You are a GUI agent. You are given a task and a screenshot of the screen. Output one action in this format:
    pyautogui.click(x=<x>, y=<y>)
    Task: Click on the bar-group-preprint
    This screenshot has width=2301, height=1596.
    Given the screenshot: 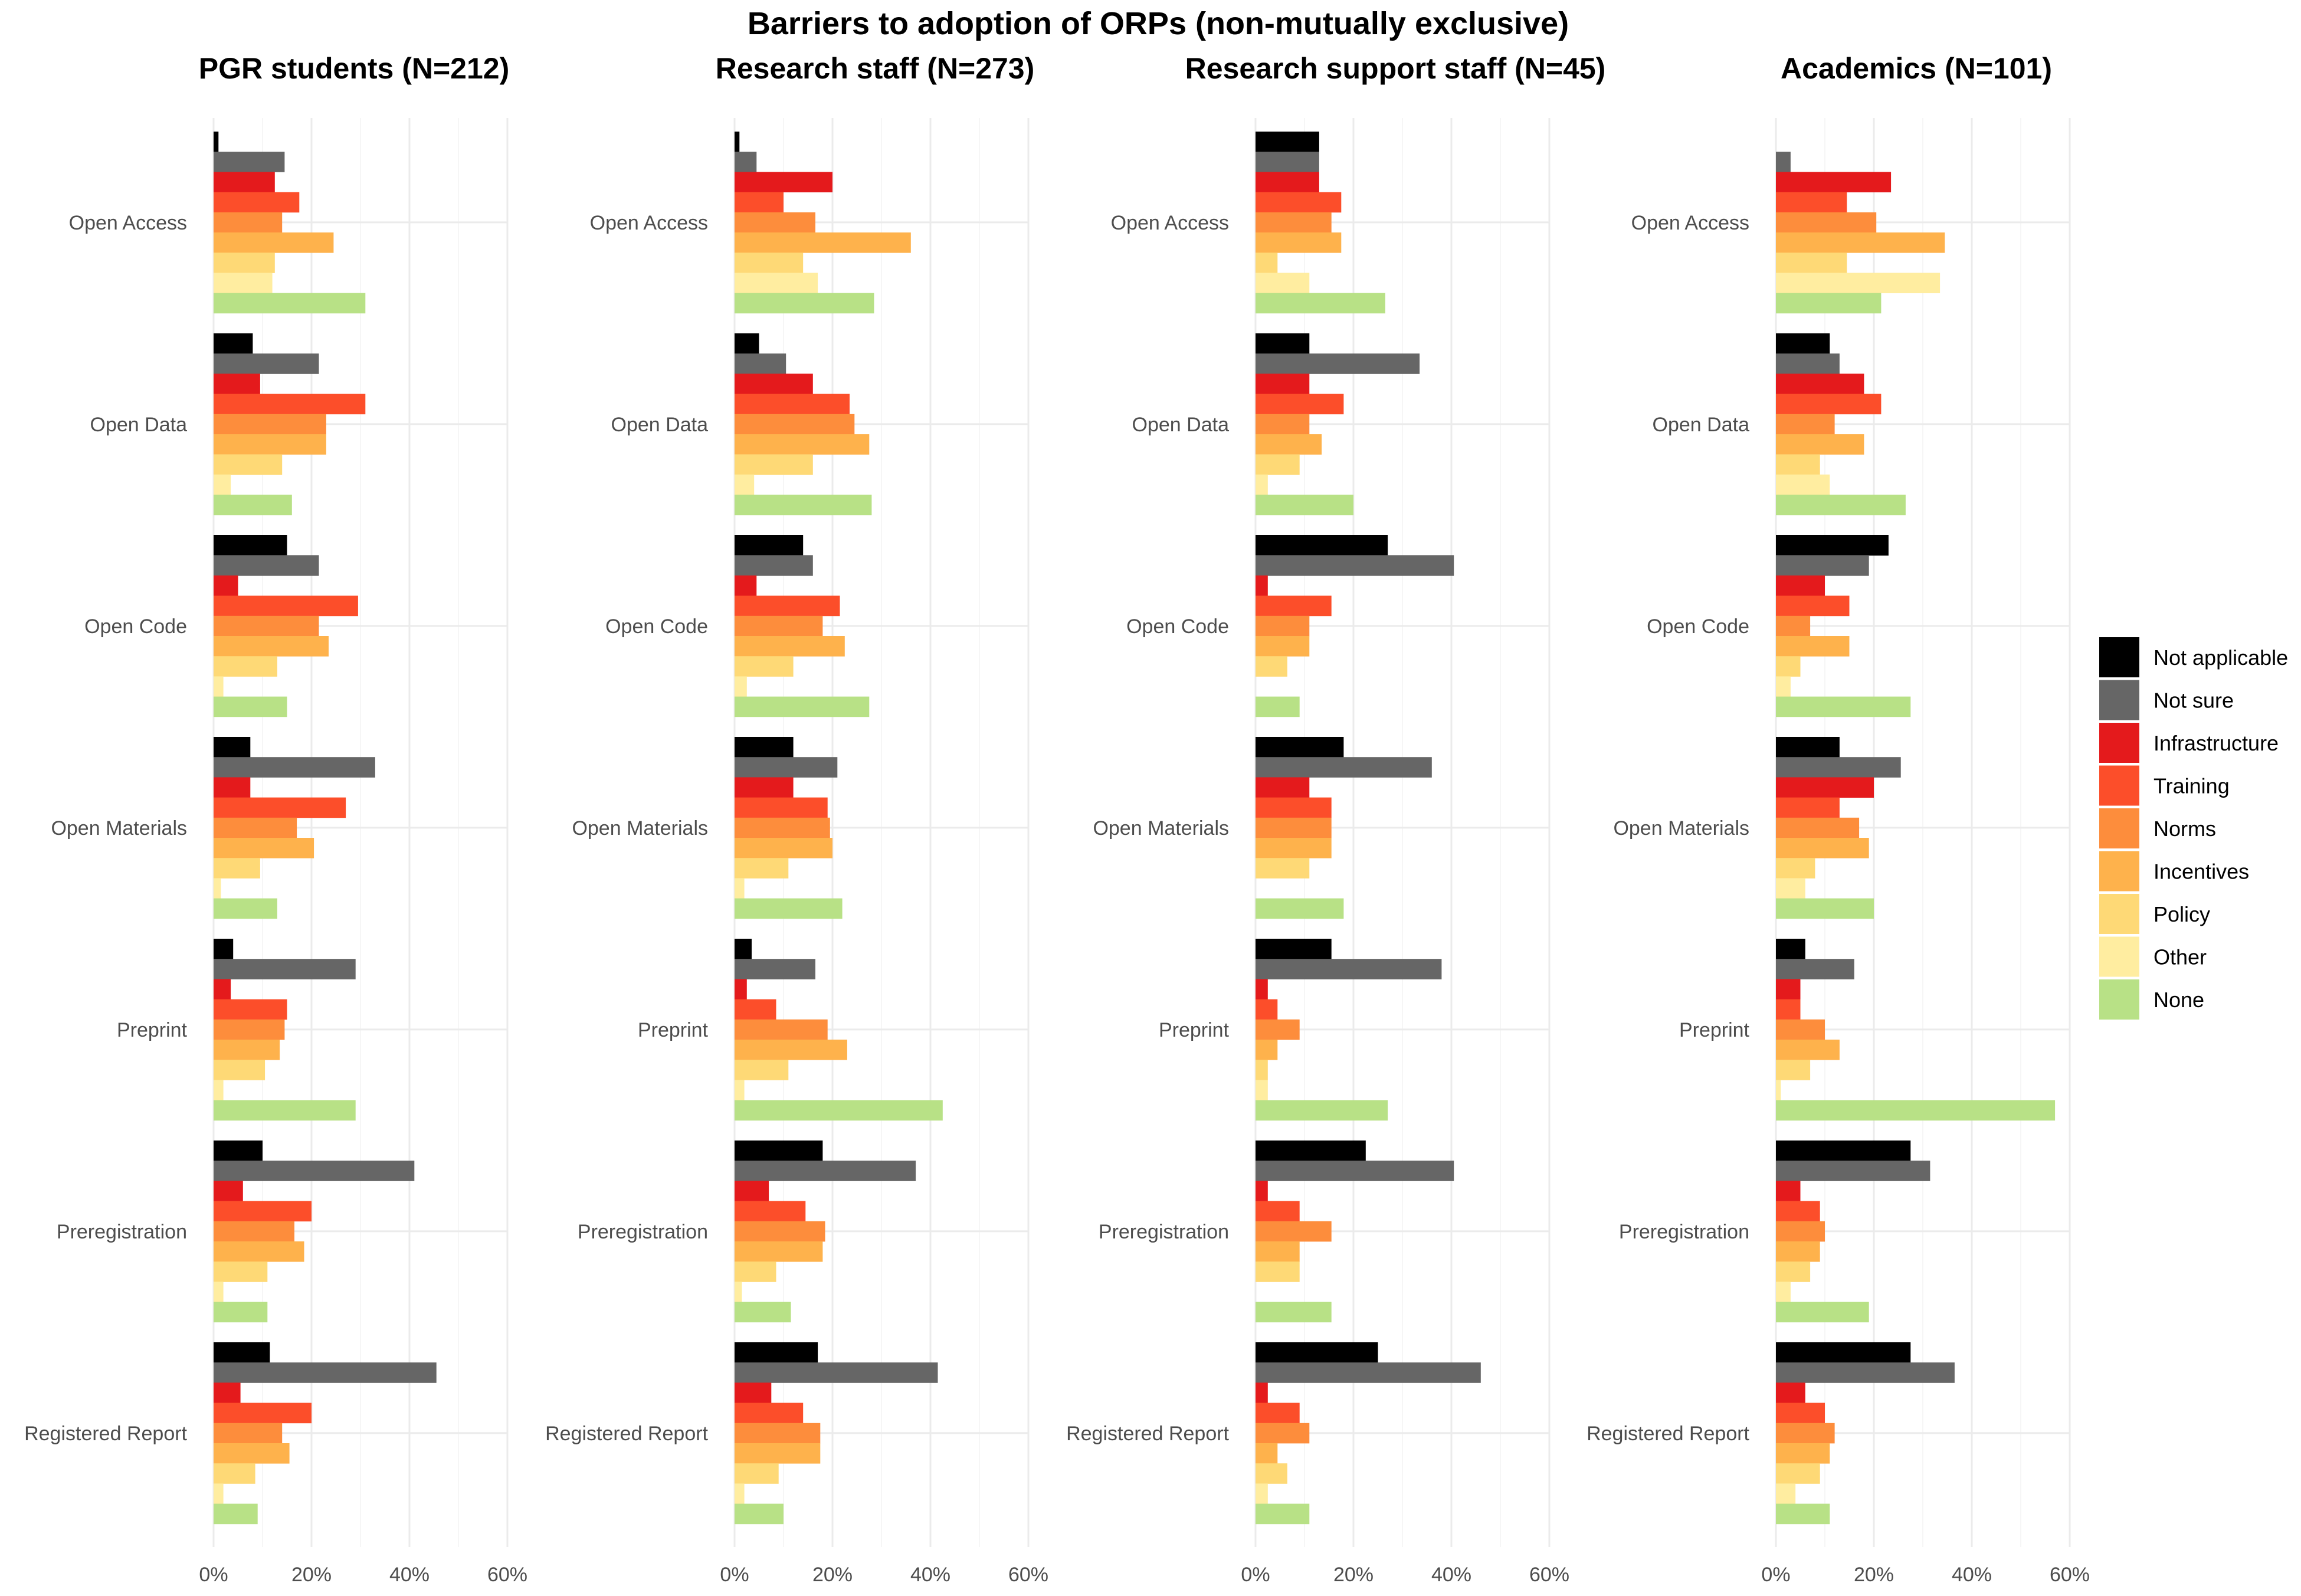 What is the action you would take?
    pyautogui.click(x=285, y=1030)
    